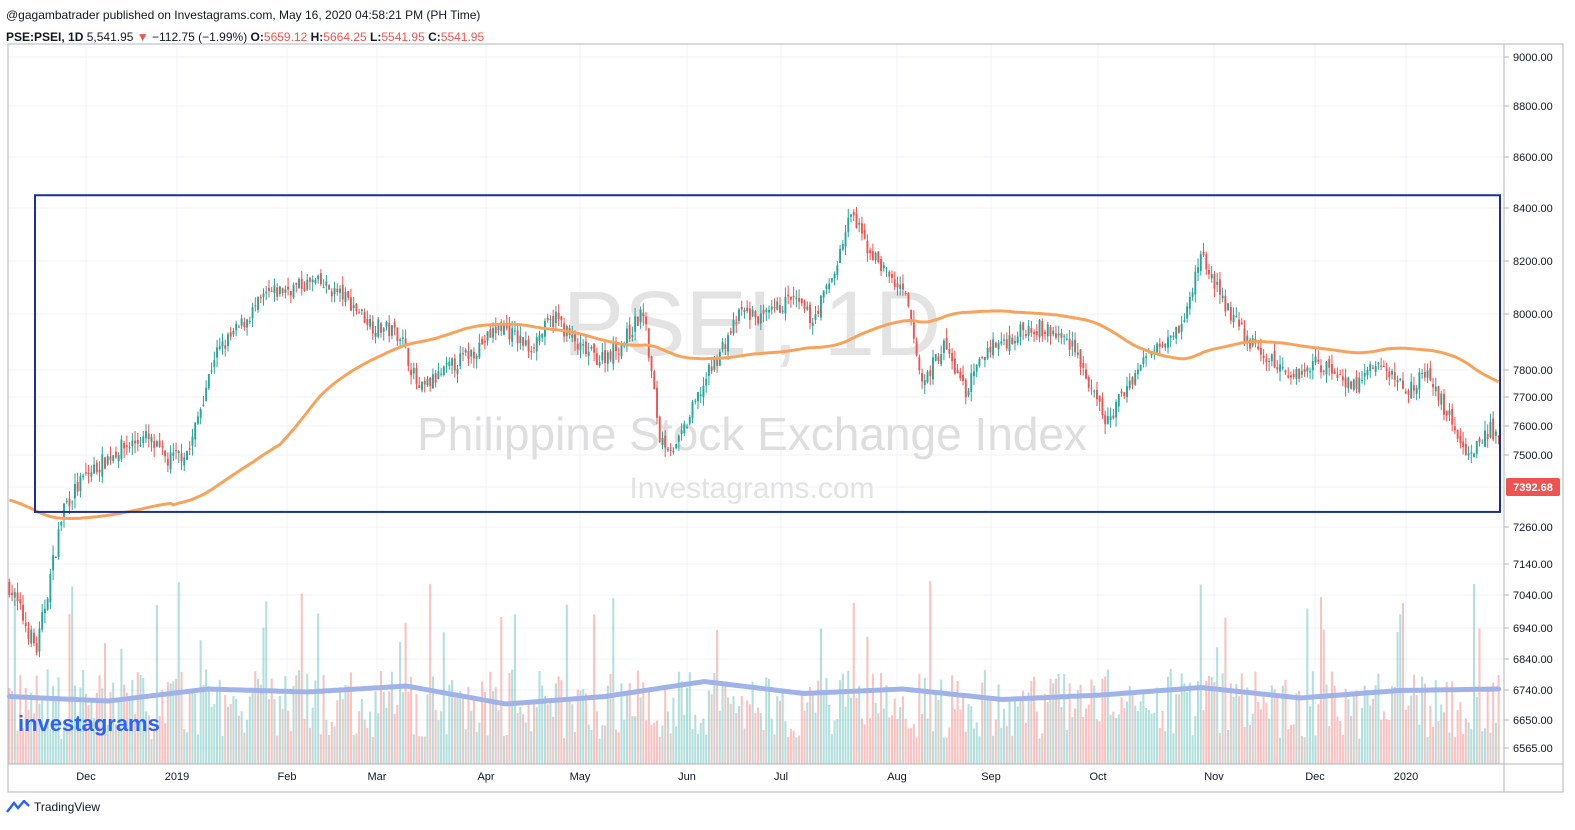  Describe the element at coordinates (1533, 660) in the screenshot. I see `price-tick-label: 6840.00` at that location.